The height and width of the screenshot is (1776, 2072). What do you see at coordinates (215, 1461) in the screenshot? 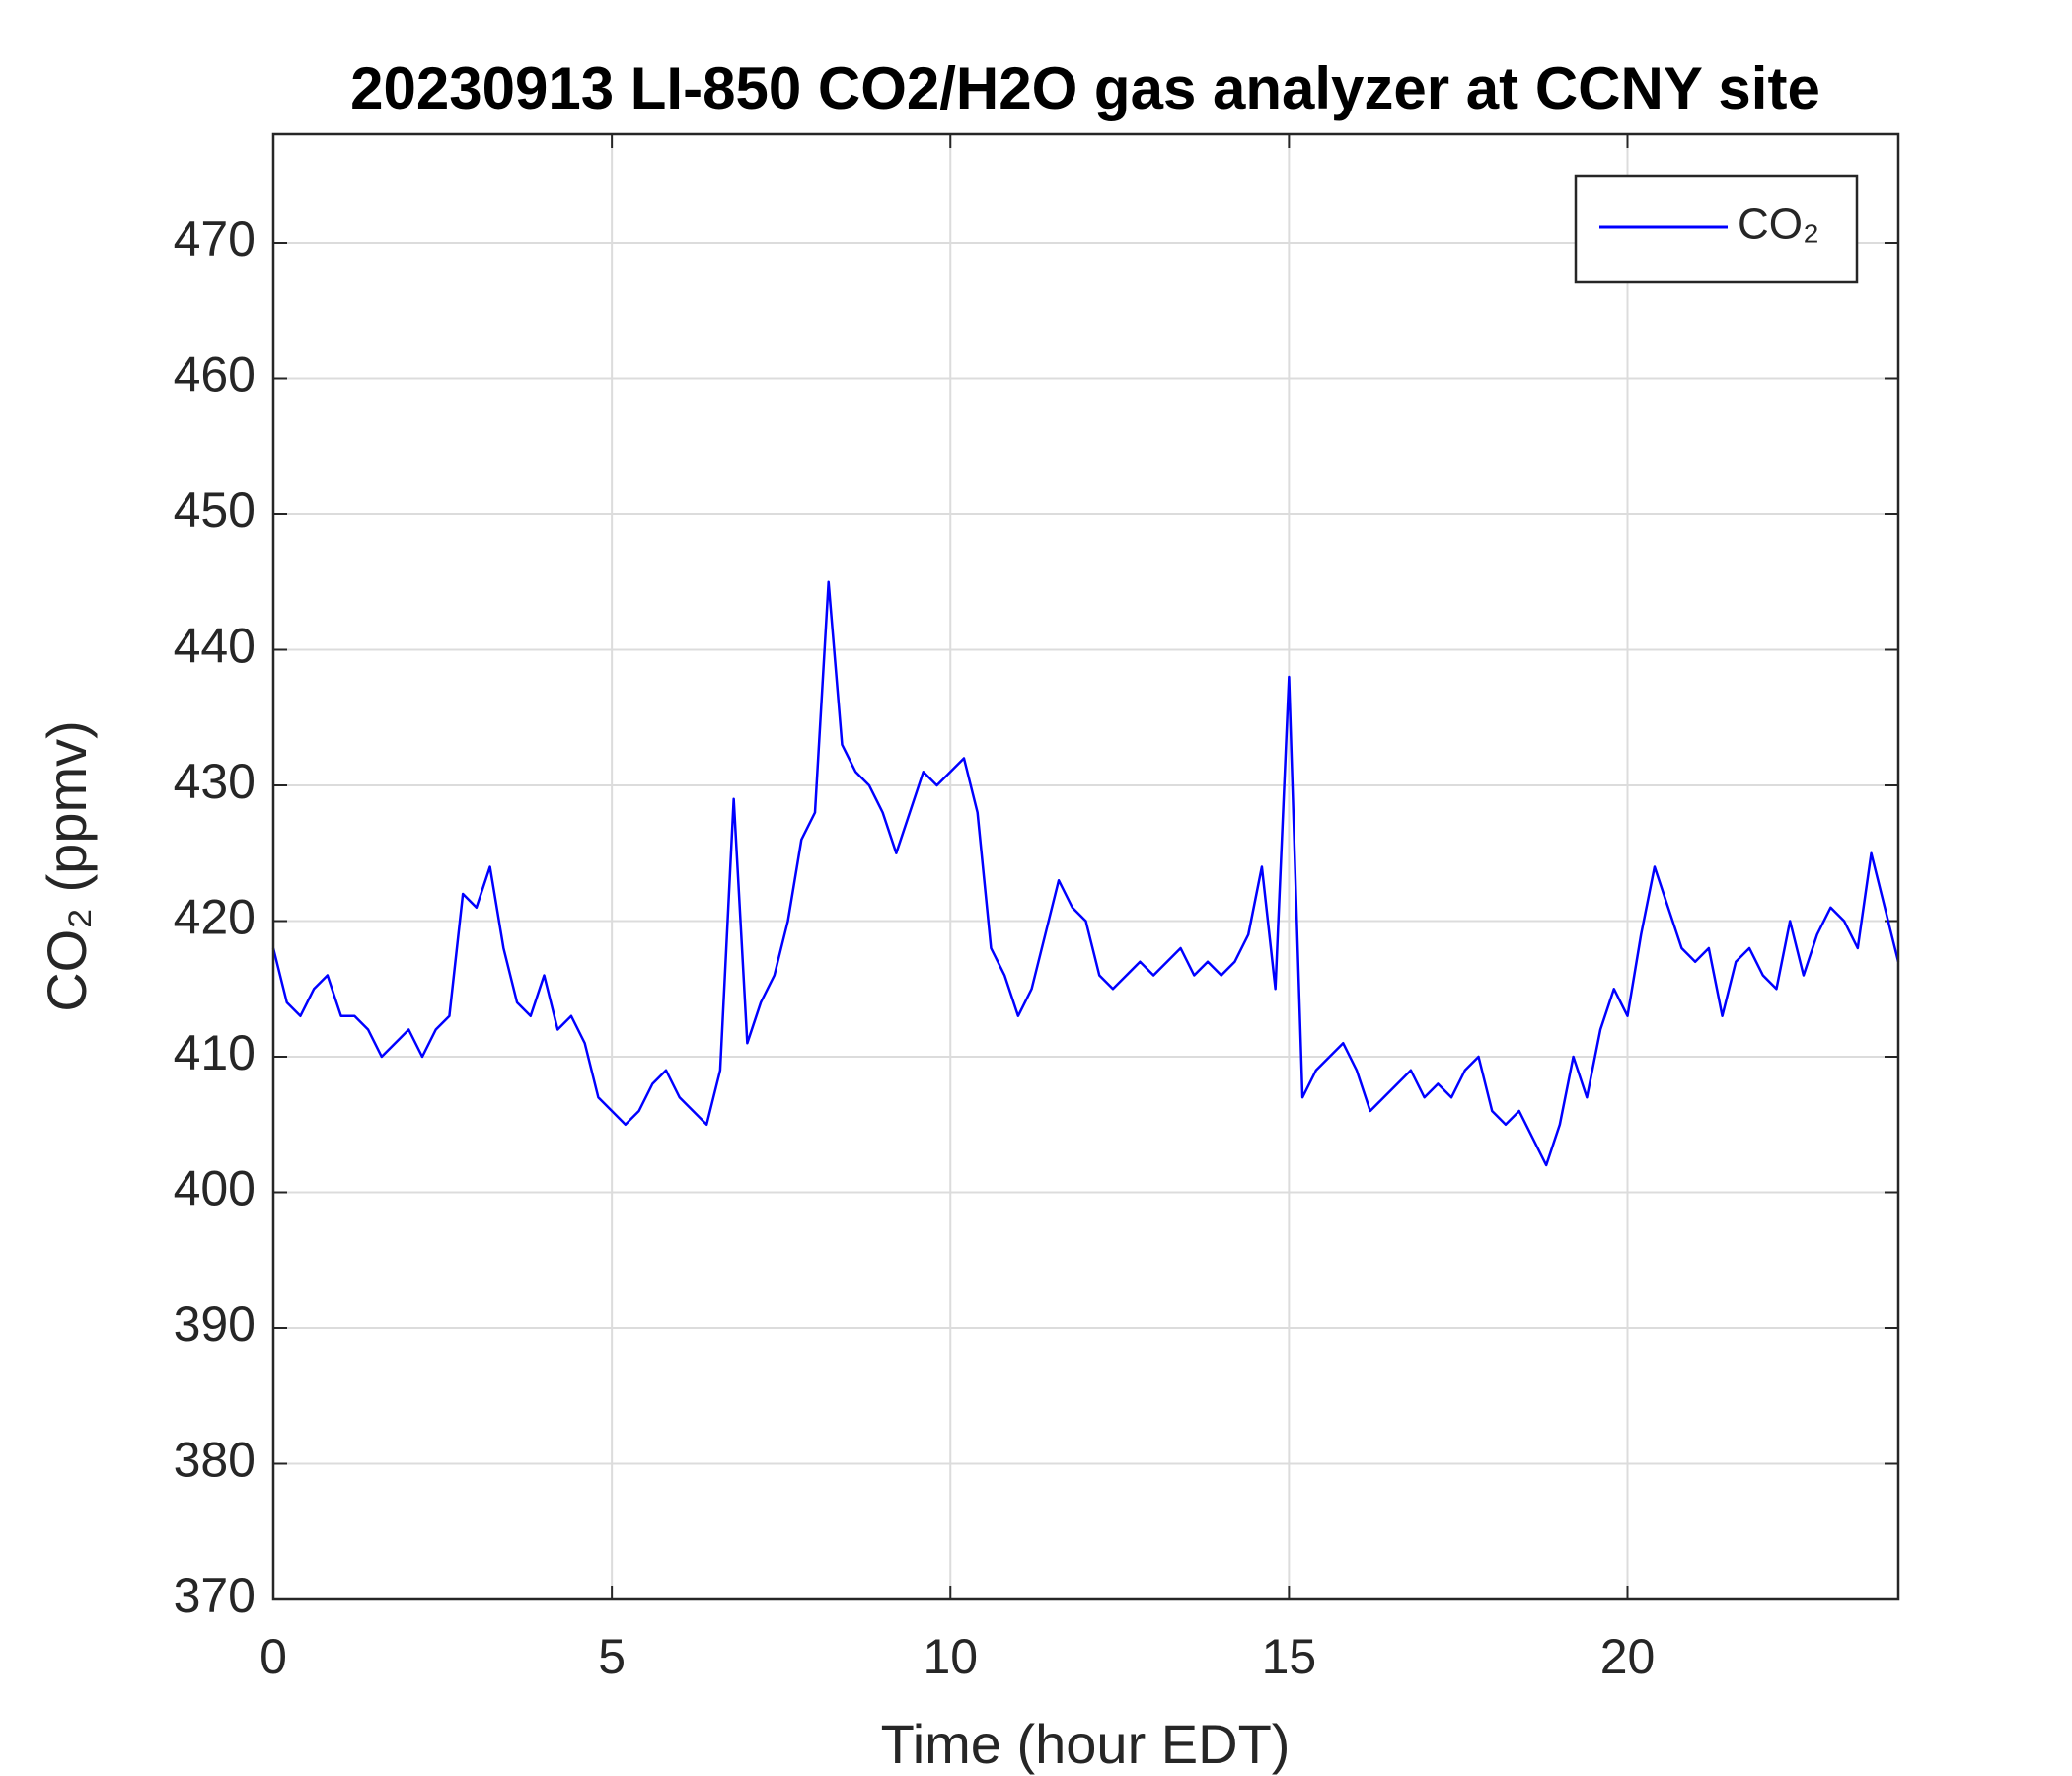
I see `y-tick-label: 380` at bounding box center [215, 1461].